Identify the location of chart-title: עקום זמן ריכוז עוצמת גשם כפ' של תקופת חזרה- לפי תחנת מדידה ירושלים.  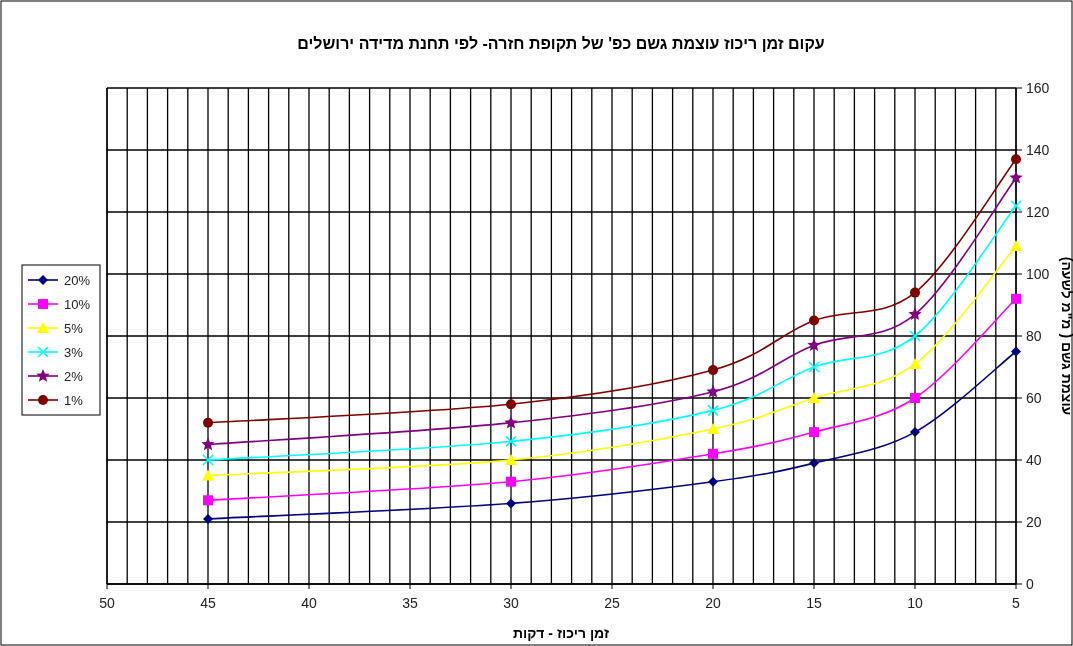
(561, 43).